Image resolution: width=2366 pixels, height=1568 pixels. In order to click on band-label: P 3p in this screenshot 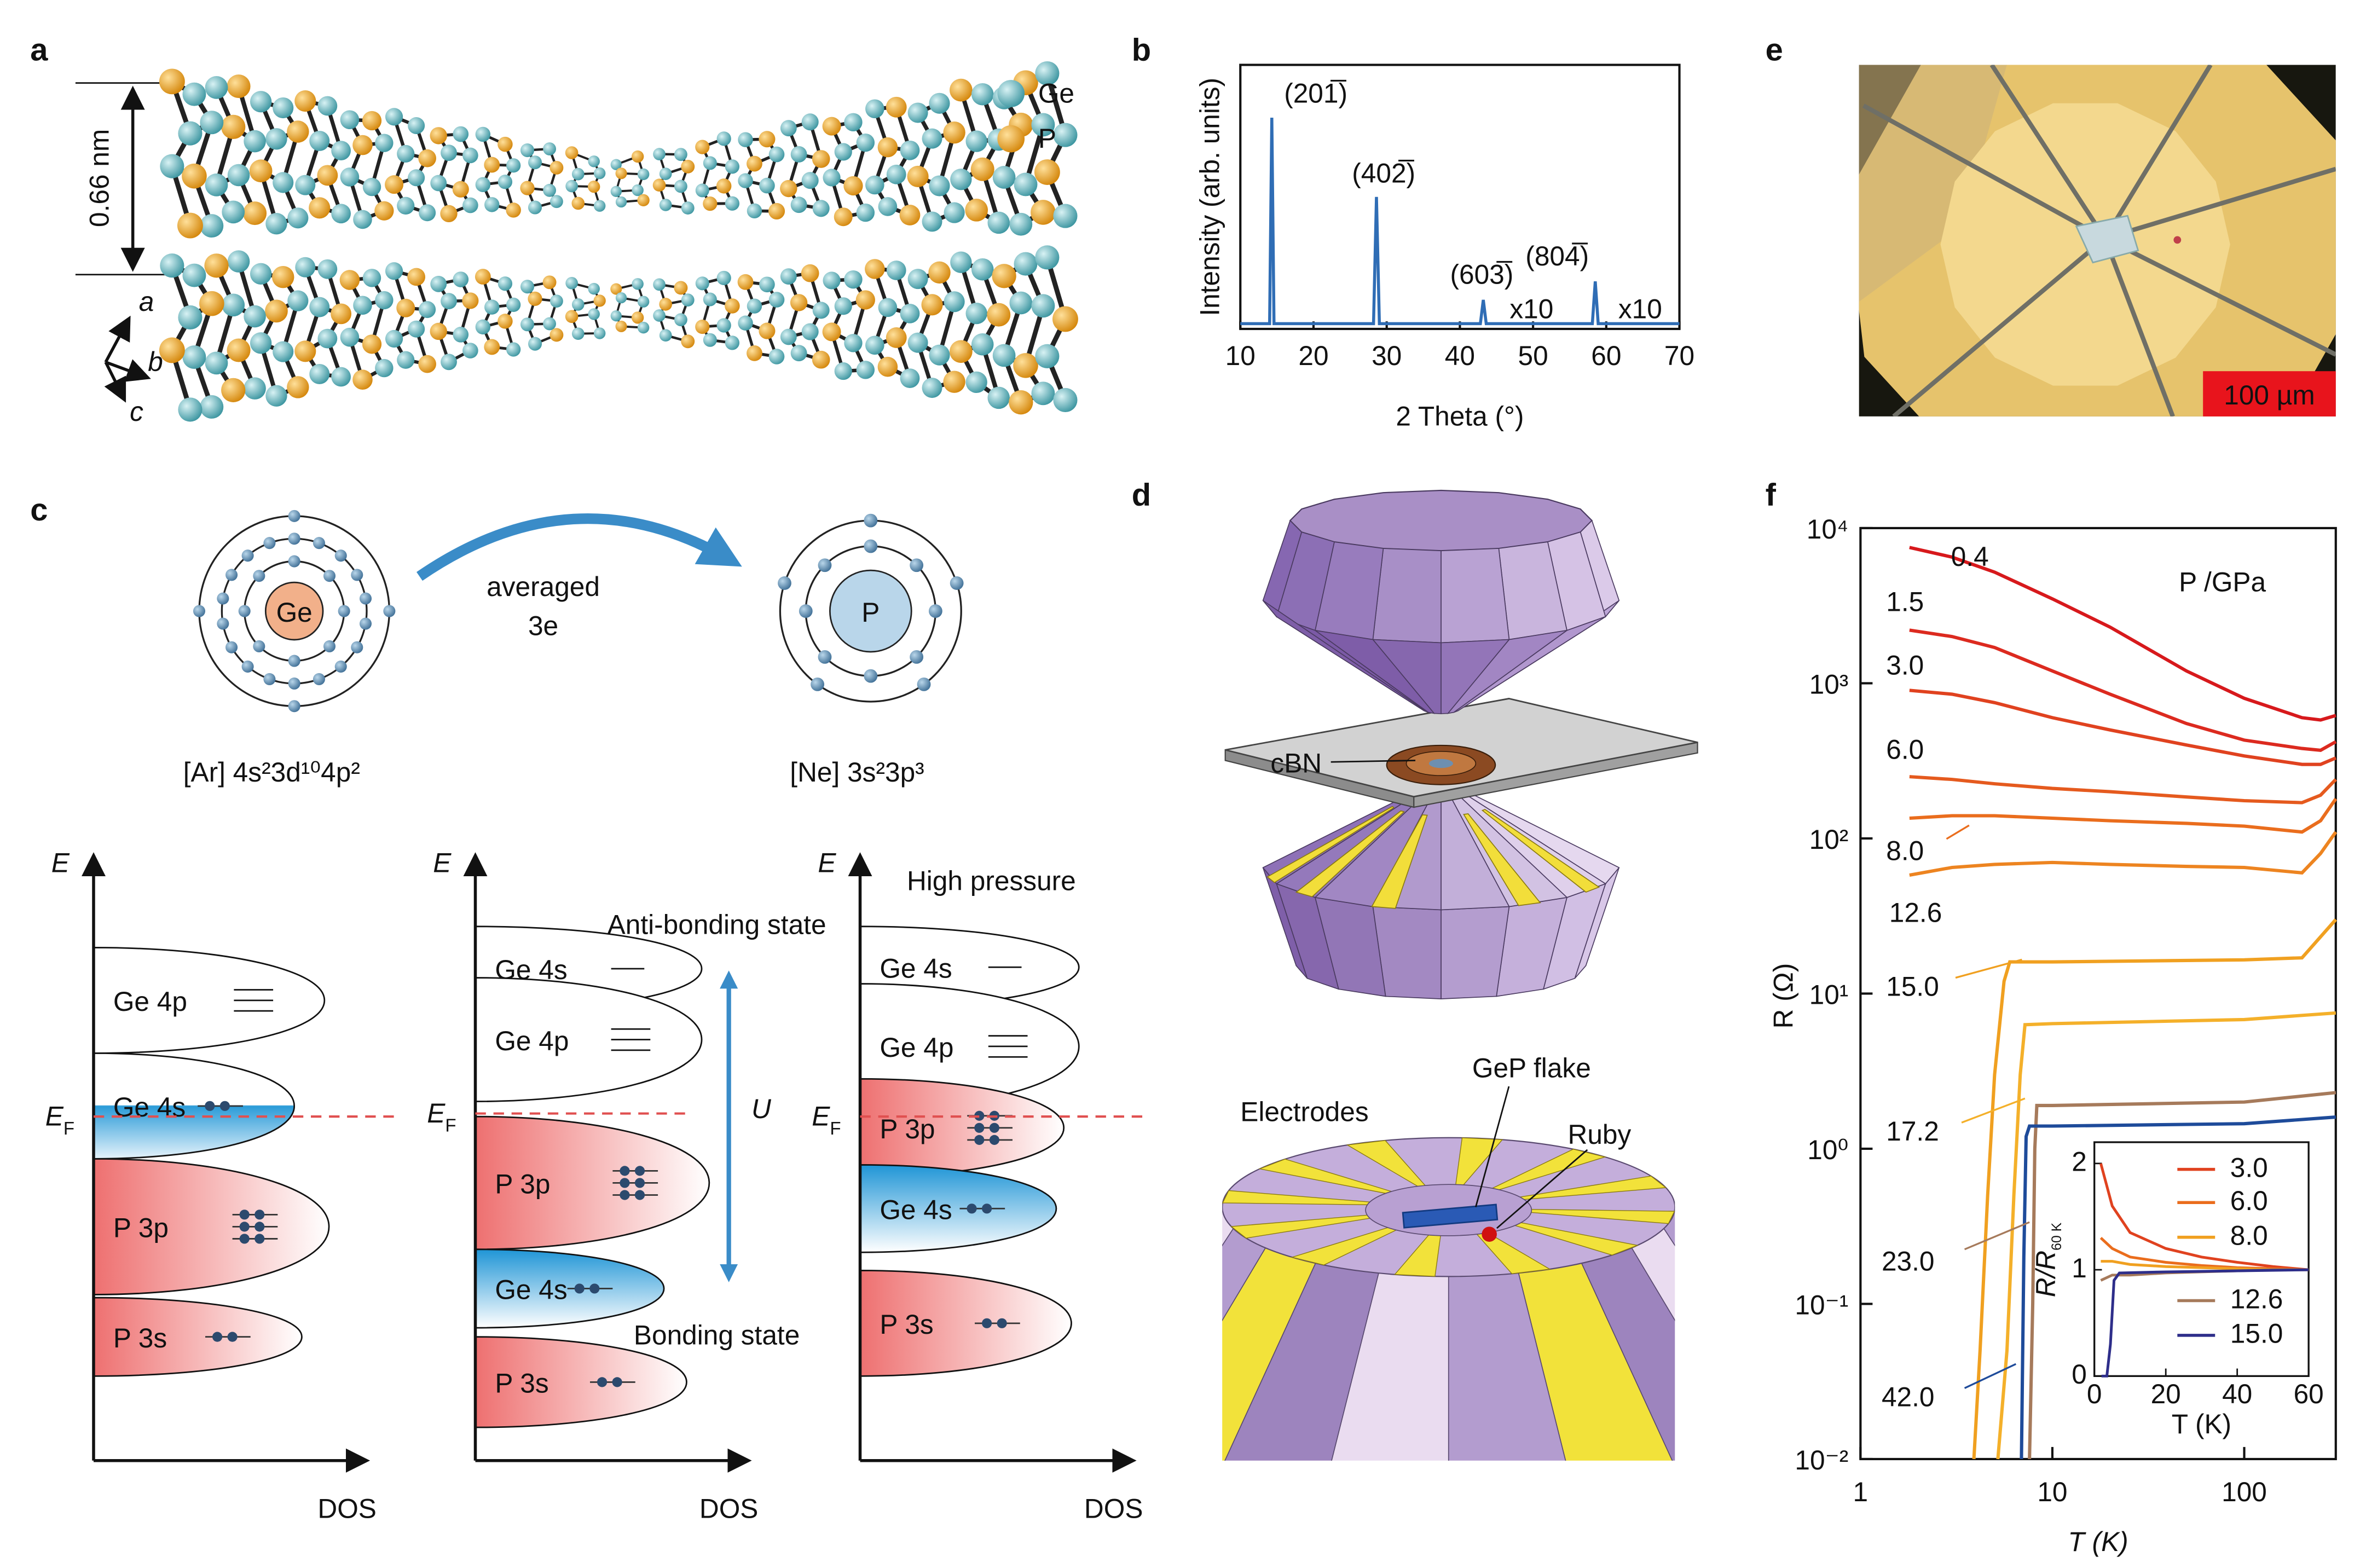, I will do `click(522, 1184)`.